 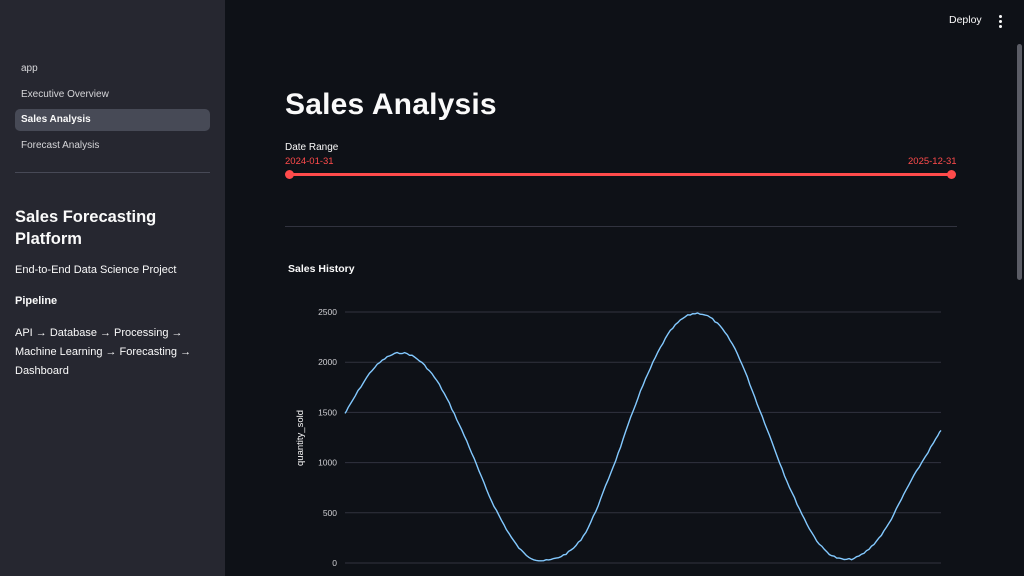 What do you see at coordinates (321, 269) in the screenshot?
I see `chart-heading: Sales History` at bounding box center [321, 269].